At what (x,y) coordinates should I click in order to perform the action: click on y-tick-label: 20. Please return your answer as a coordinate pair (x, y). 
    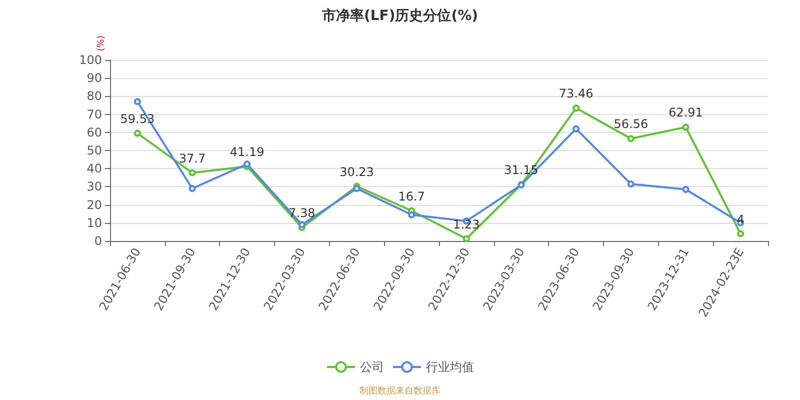
    Looking at the image, I should click on (94, 205).